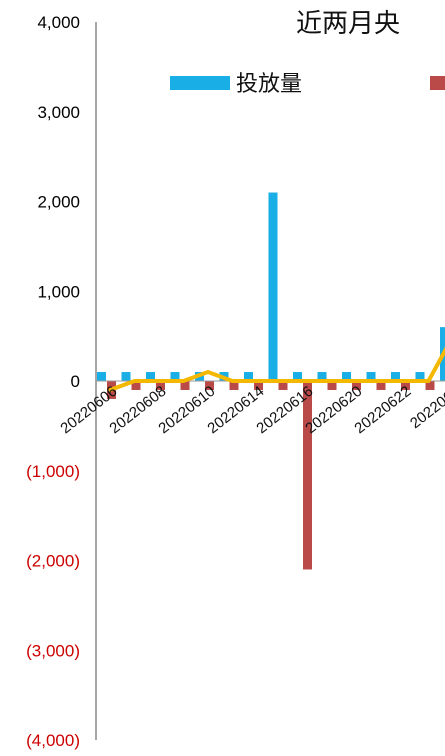 The image size is (445, 756). What do you see at coordinates (348, 24) in the screenshot?
I see `chart-title: 近两月央` at bounding box center [348, 24].